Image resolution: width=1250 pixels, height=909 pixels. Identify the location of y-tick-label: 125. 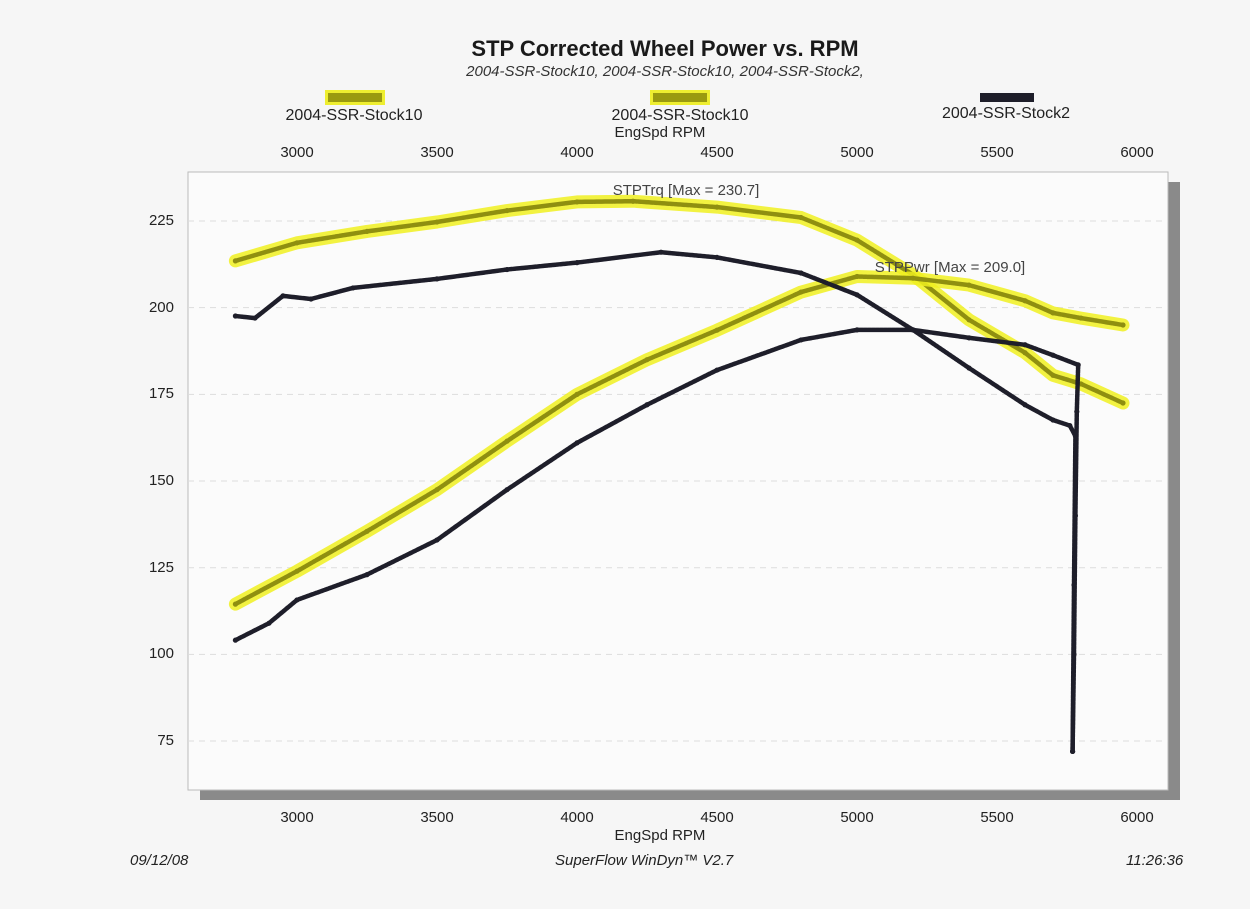
(161, 567).